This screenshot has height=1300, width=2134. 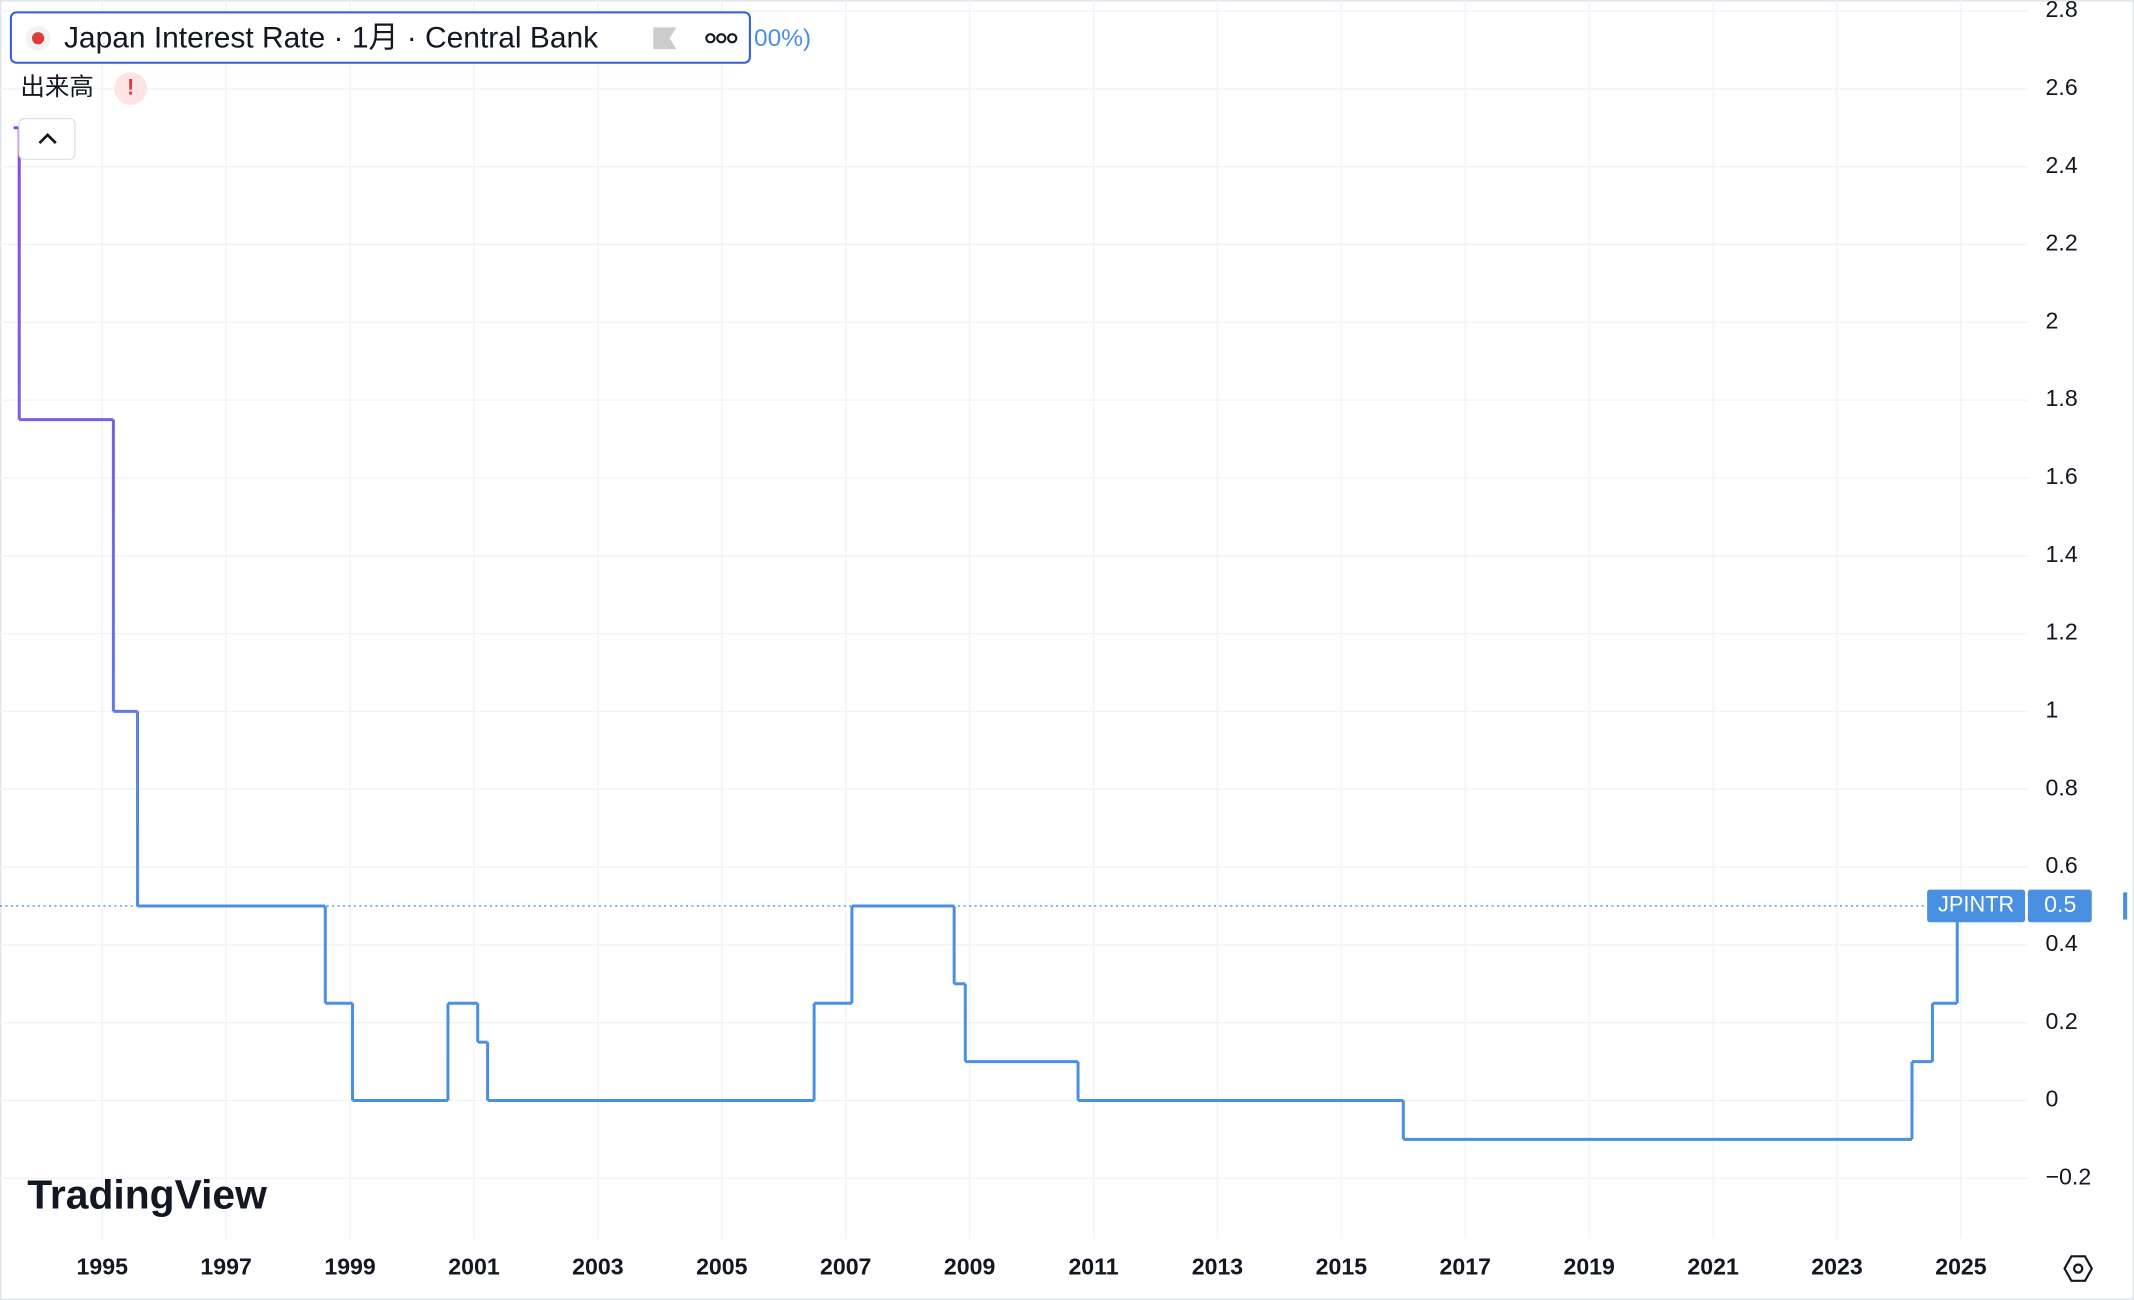 I want to click on x-tick-label: 2019, so click(x=1588, y=1267).